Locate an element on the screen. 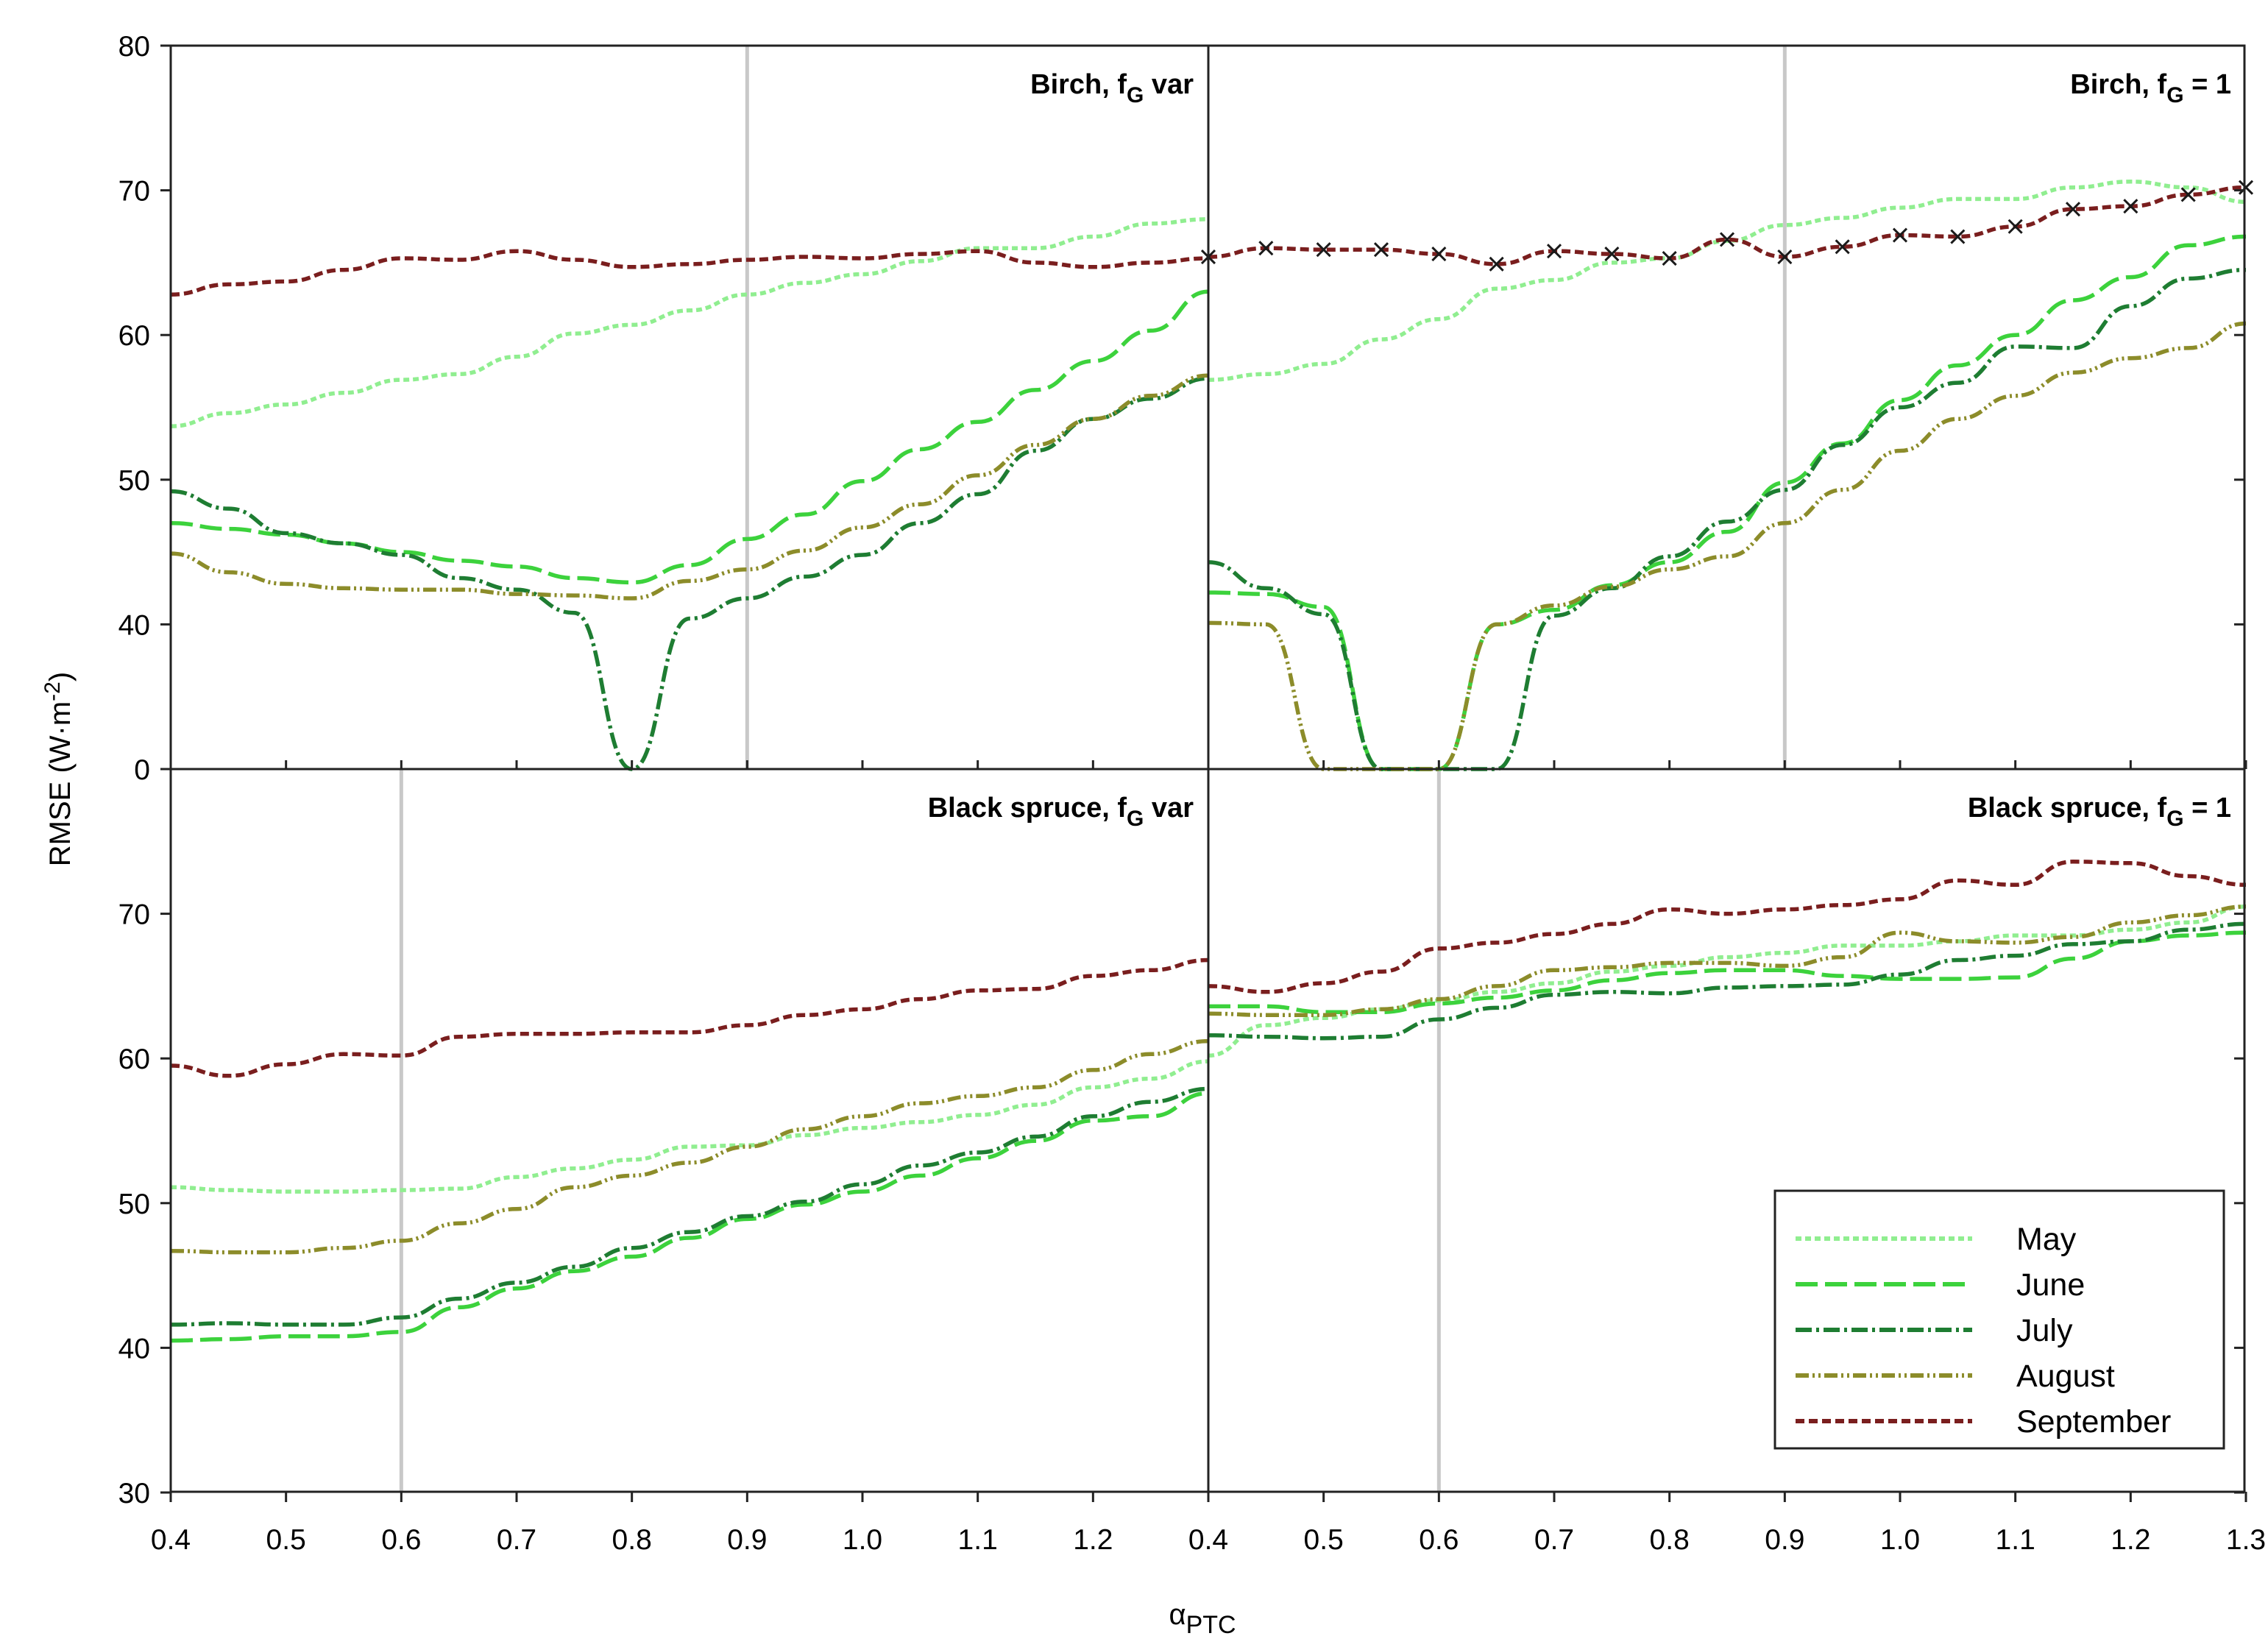 The width and height of the screenshot is (2268, 1650). series-line-spruce-var-september is located at coordinates (689, 1018).